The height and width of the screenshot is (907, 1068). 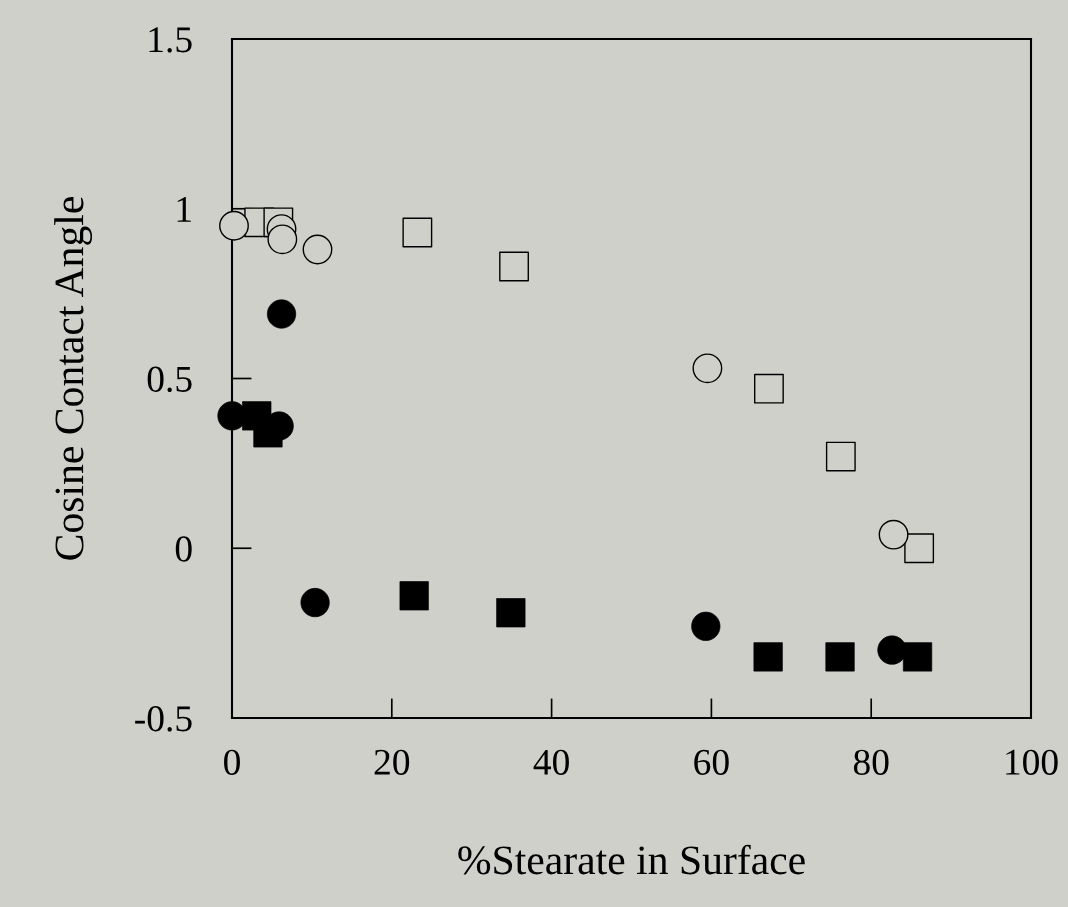 What do you see at coordinates (73, 378) in the screenshot?
I see `y-axis-title: Cosine Contact Angle` at bounding box center [73, 378].